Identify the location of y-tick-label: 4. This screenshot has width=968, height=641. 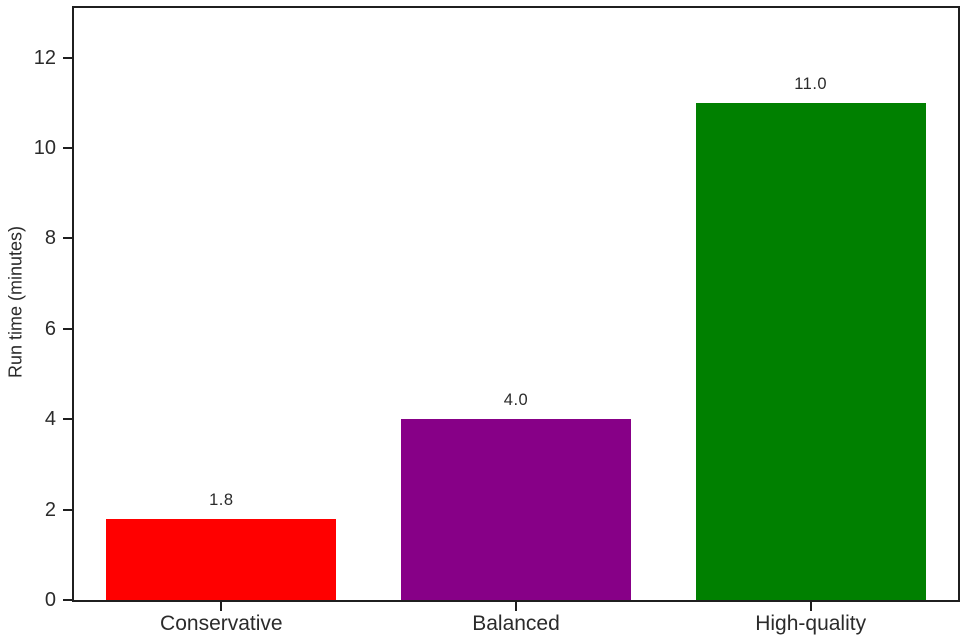
(50, 419).